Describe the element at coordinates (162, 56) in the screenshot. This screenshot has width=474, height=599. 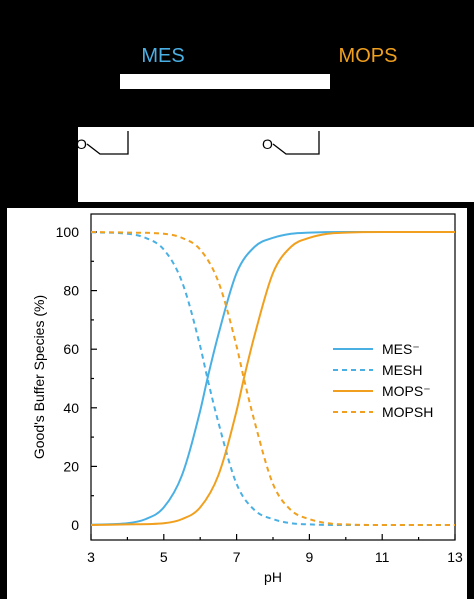
I see `mes-title: MES` at that location.